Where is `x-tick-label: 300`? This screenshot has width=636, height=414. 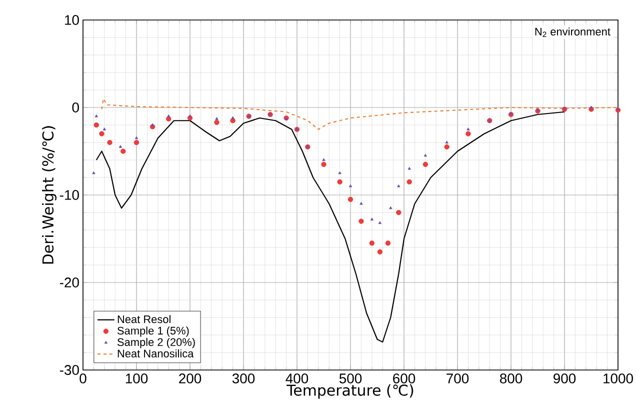
x-tick-label: 300 is located at coordinates (243, 379).